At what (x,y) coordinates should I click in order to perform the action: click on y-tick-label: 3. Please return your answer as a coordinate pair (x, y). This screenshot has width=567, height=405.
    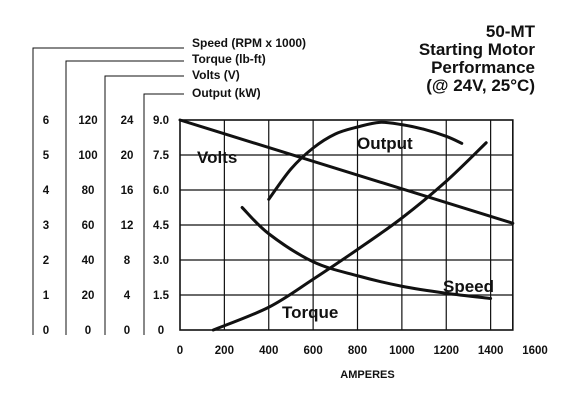
    Looking at the image, I should click on (46, 226).